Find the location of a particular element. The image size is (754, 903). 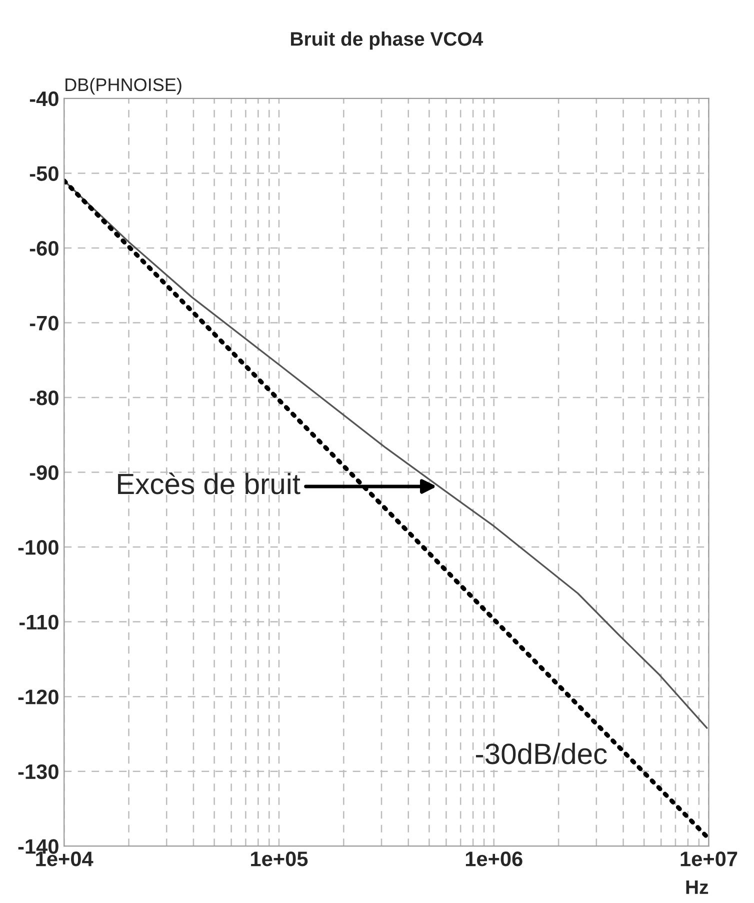

chart-title: Bruit de phase VCO4 is located at coordinates (387, 41).